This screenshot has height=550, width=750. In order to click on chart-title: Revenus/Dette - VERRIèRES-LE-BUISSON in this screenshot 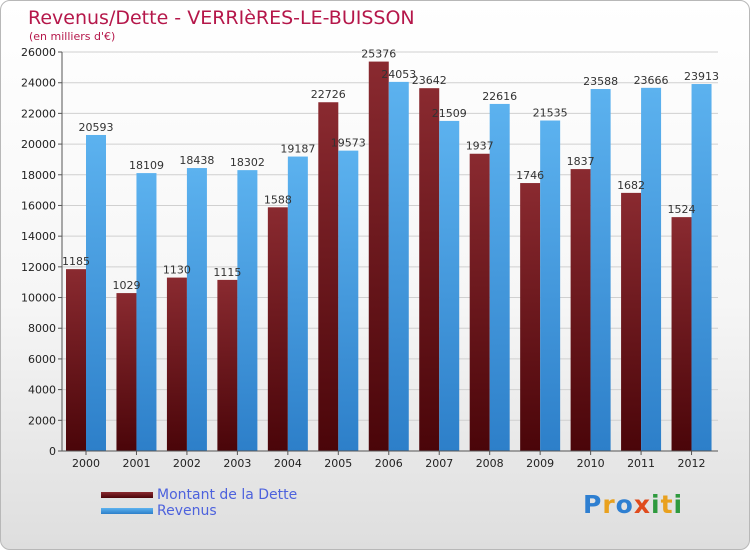, I will do `click(221, 18)`.